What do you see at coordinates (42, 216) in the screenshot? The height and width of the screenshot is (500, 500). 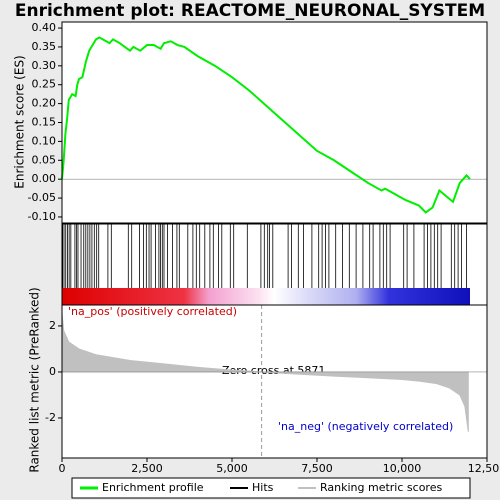 I see `y-tick-label: -0.10` at bounding box center [42, 216].